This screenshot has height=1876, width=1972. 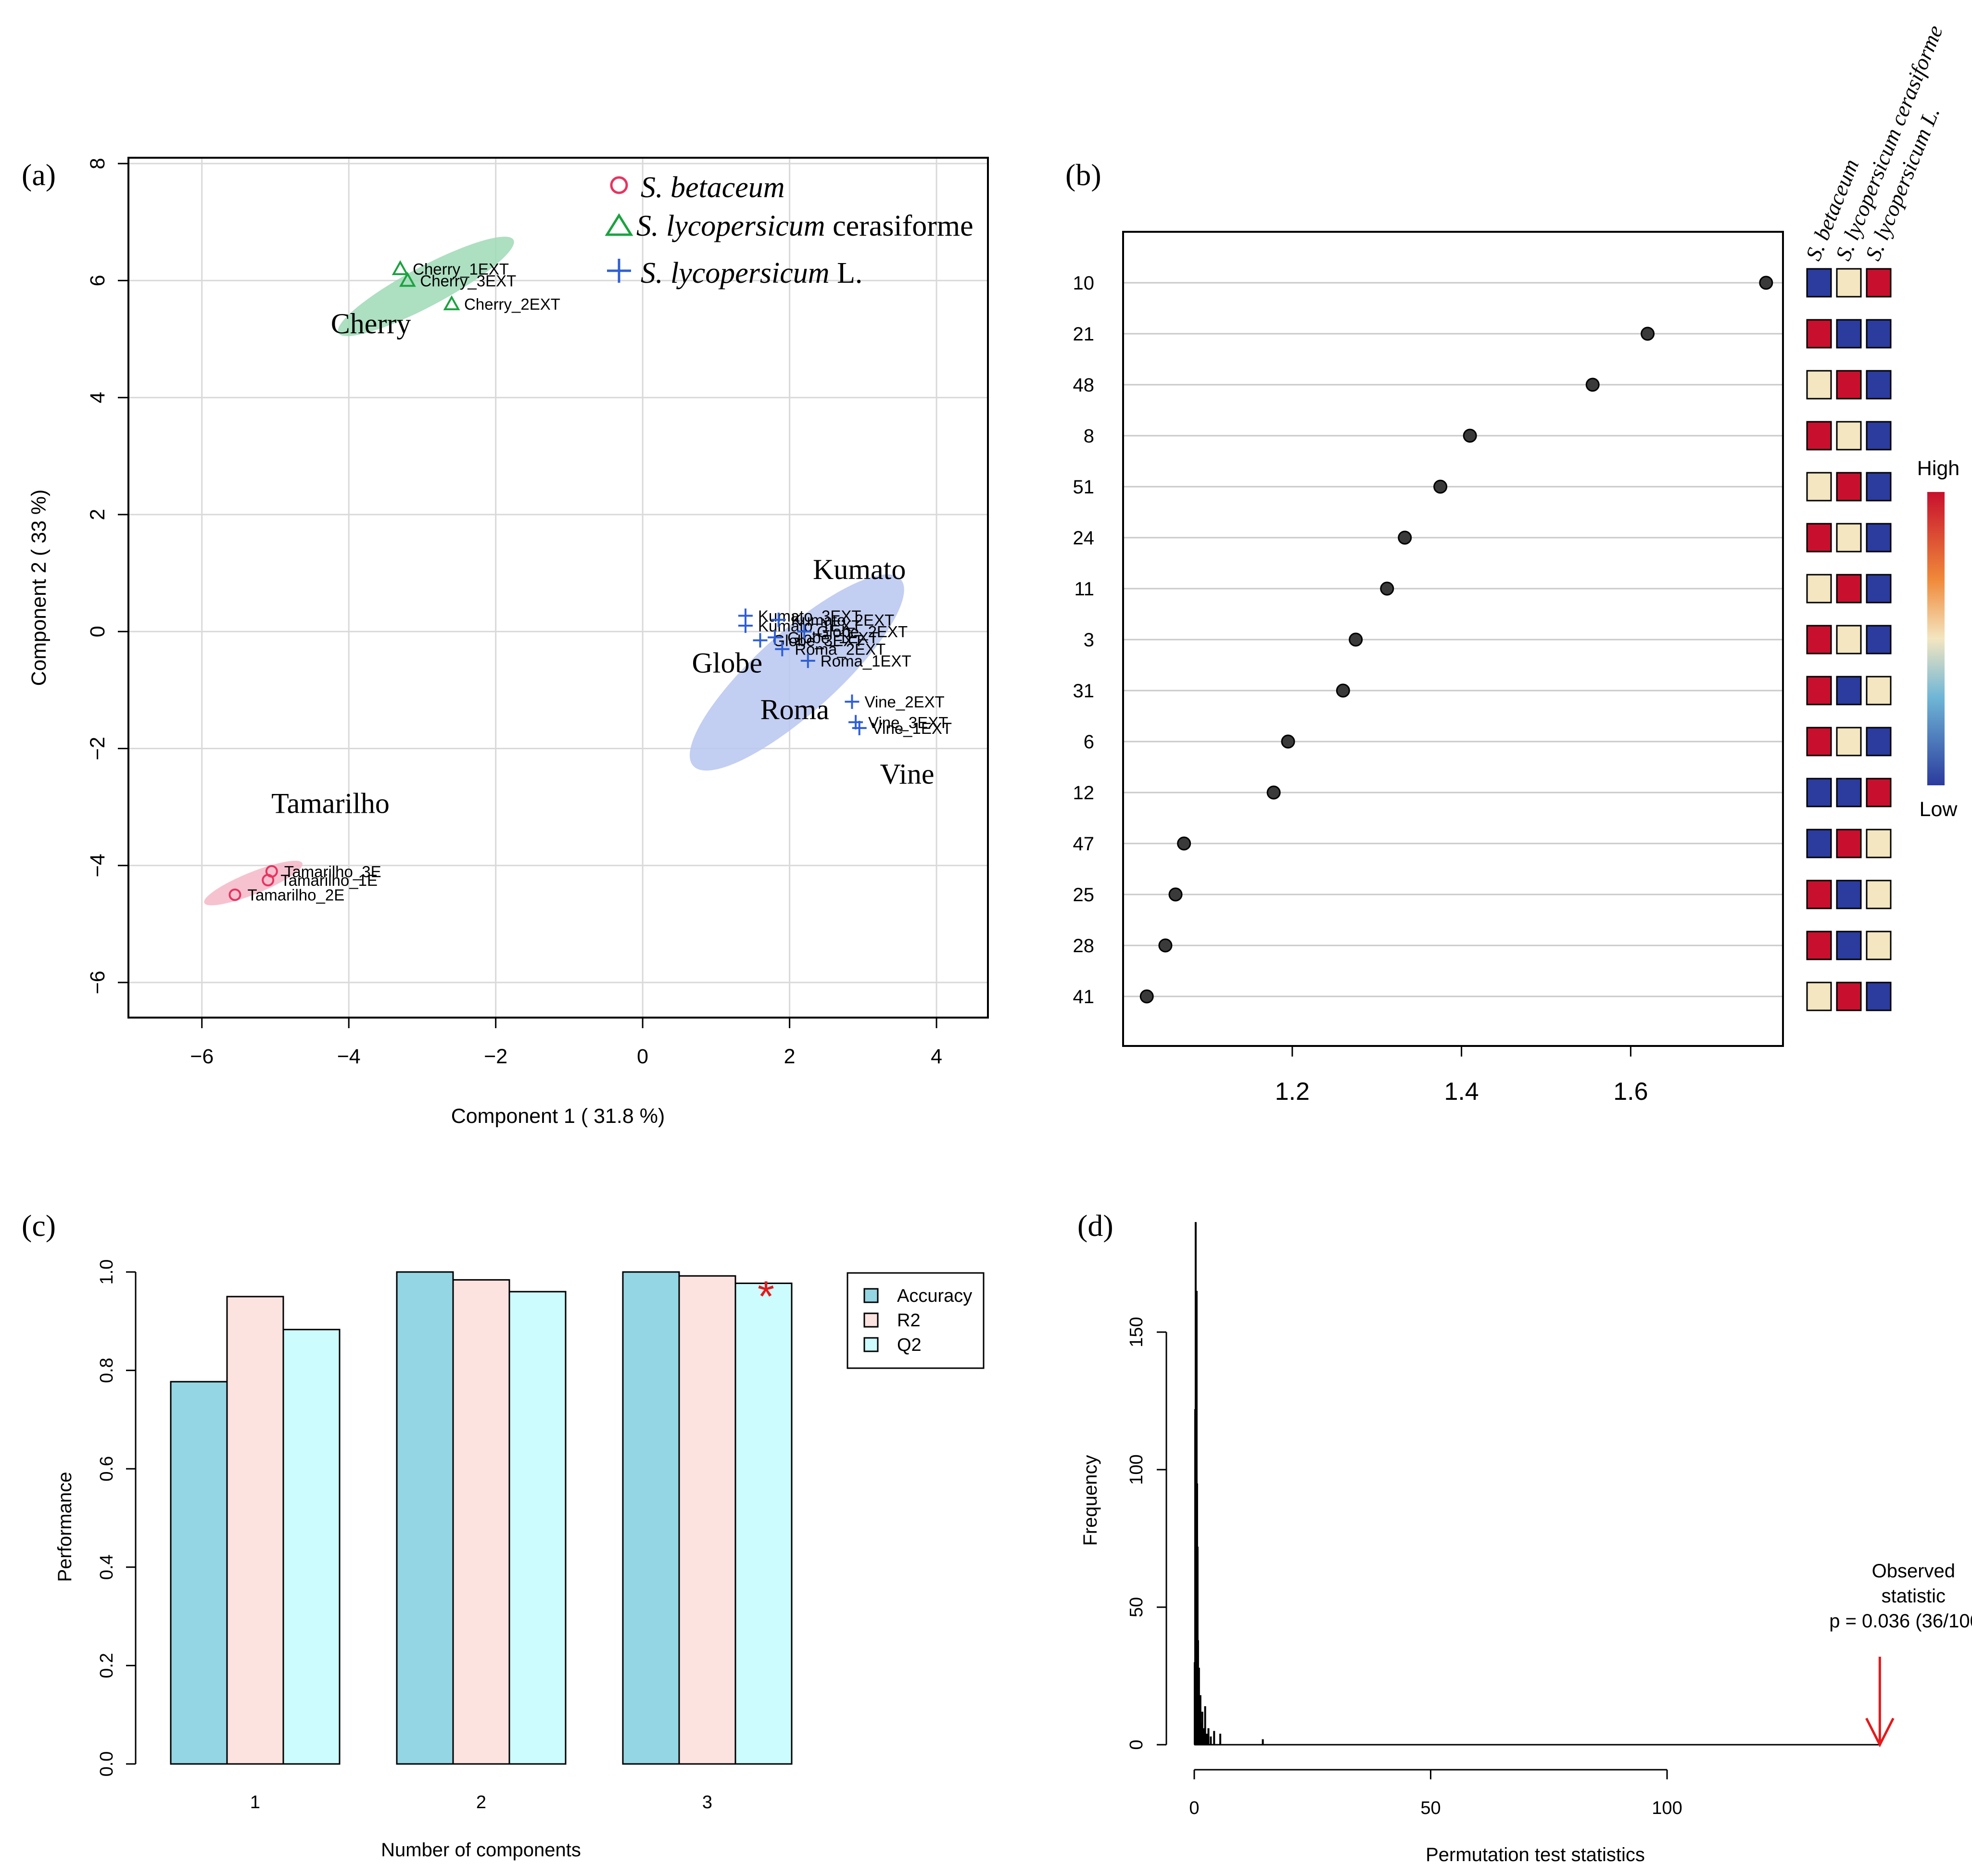 What do you see at coordinates (866, 661) in the screenshot?
I see `point-label: Roma_1EXT` at bounding box center [866, 661].